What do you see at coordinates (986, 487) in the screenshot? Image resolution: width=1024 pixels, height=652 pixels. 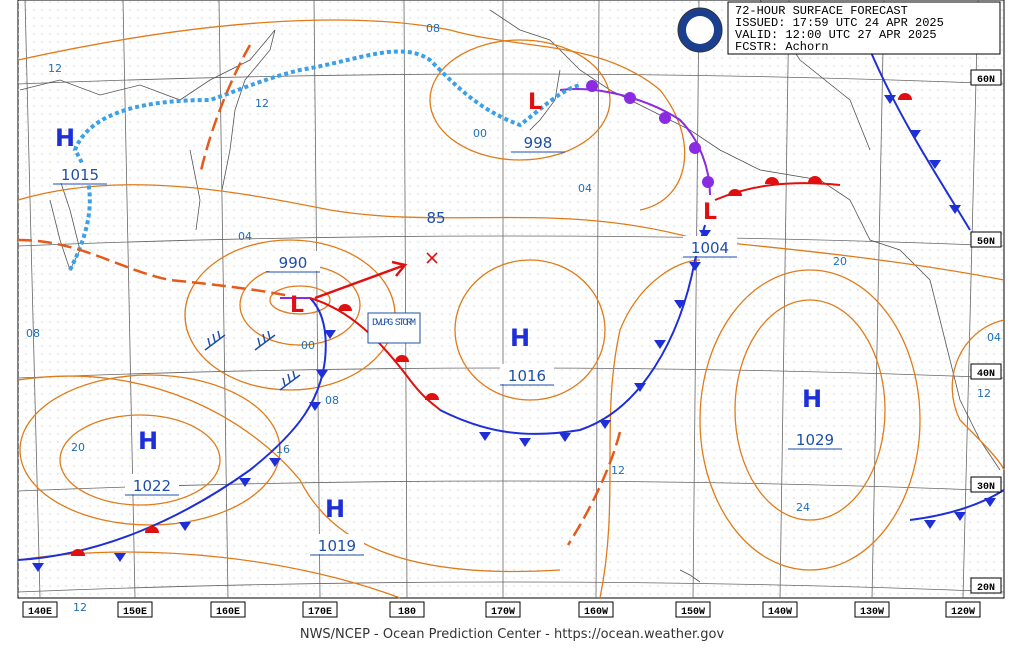 I see `lat-label: 30N` at bounding box center [986, 487].